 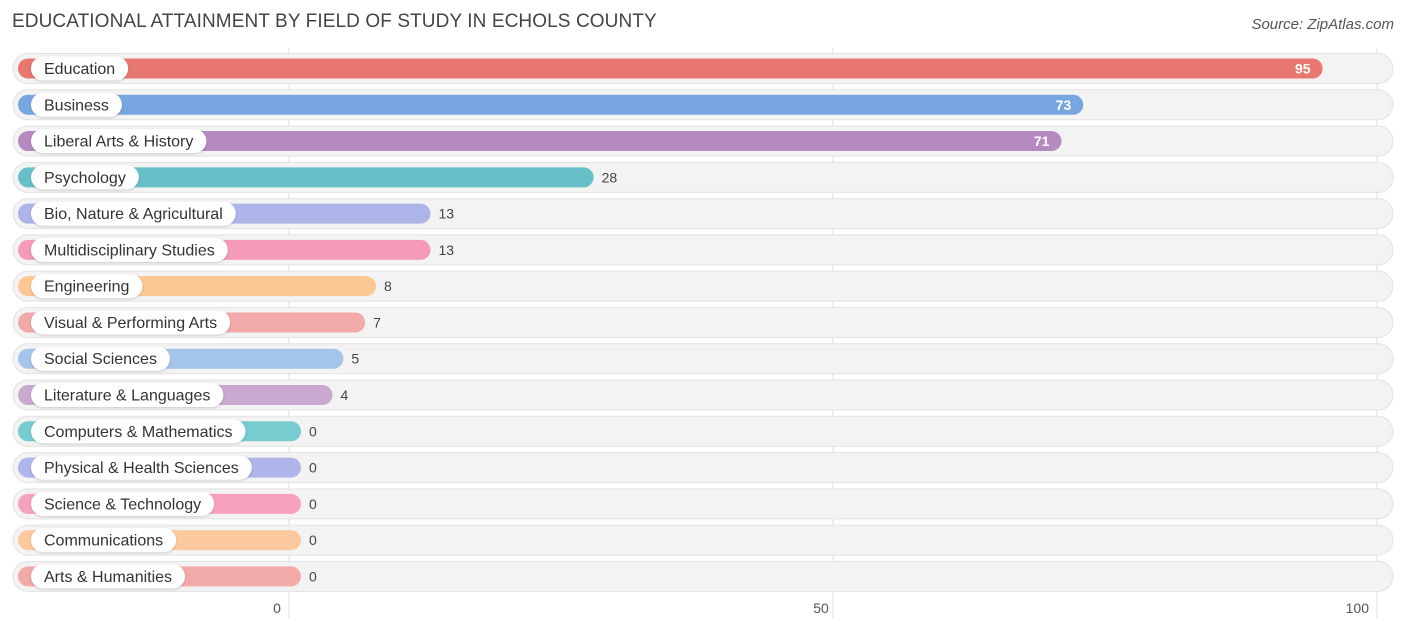 I want to click on category-label: Liberal Arts & History, so click(x=118, y=142).